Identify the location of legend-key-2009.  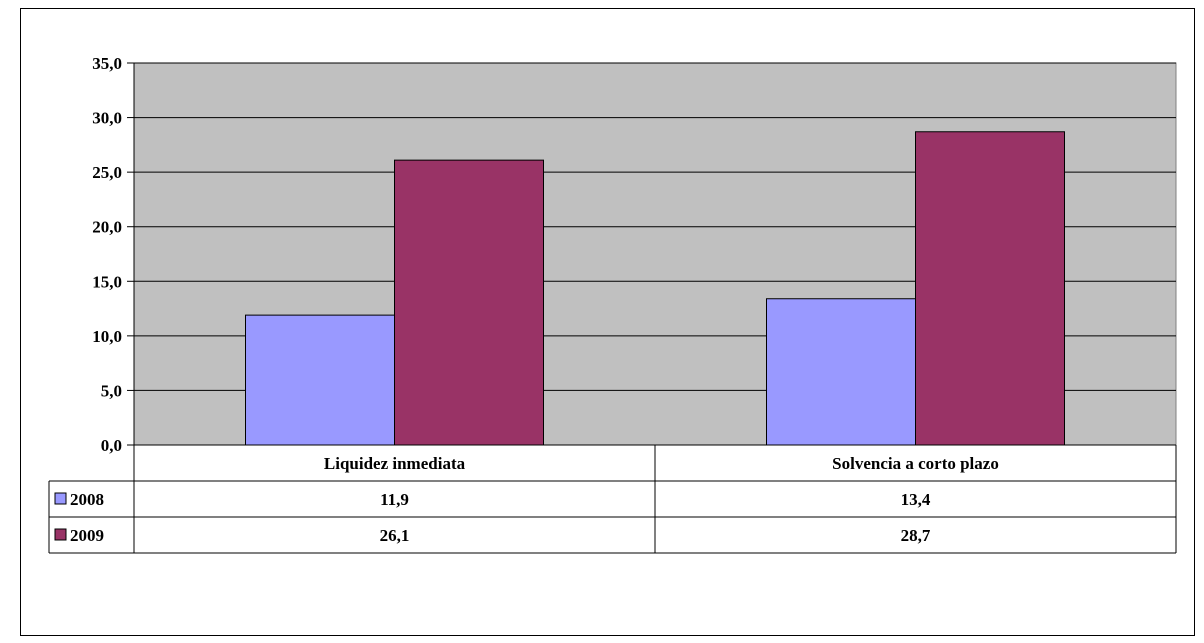
(60, 534).